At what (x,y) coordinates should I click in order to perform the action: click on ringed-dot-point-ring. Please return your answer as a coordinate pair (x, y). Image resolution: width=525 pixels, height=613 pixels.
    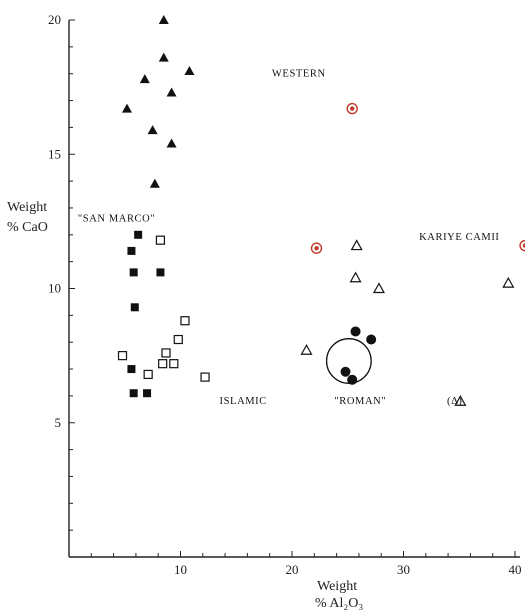
    Looking at the image, I should click on (522, 245).